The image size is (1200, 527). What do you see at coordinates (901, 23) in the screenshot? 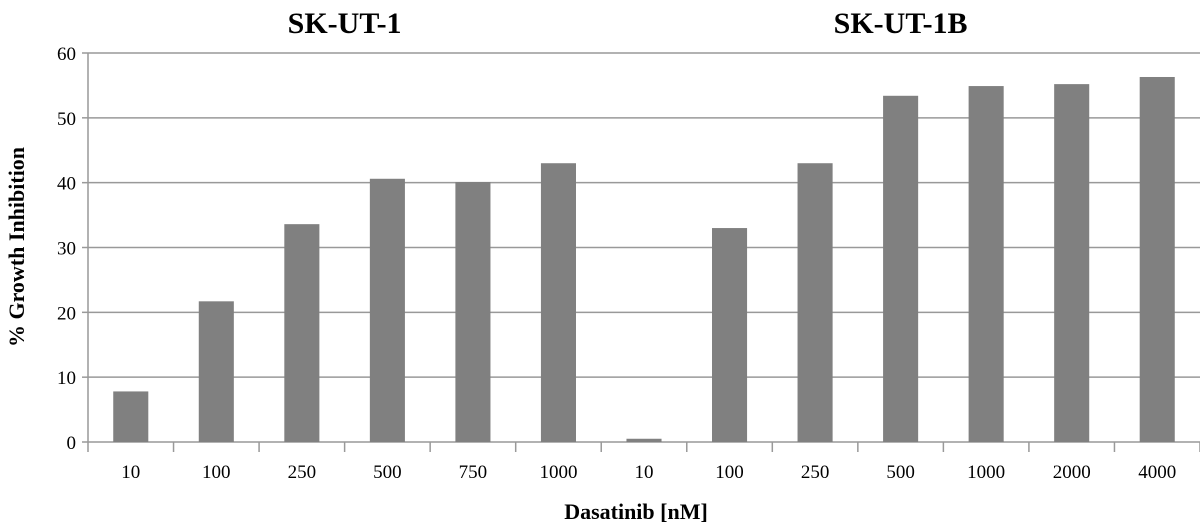
I see `group-title: SK-UT-1B` at bounding box center [901, 23].